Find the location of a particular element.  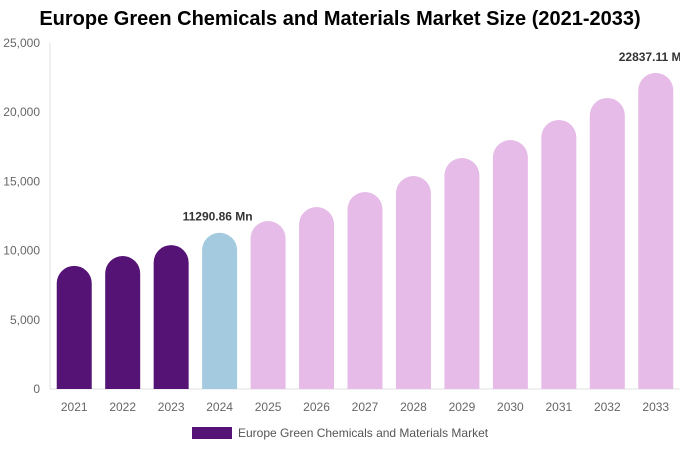

y-tick-label: 25,000 is located at coordinates (21, 43).